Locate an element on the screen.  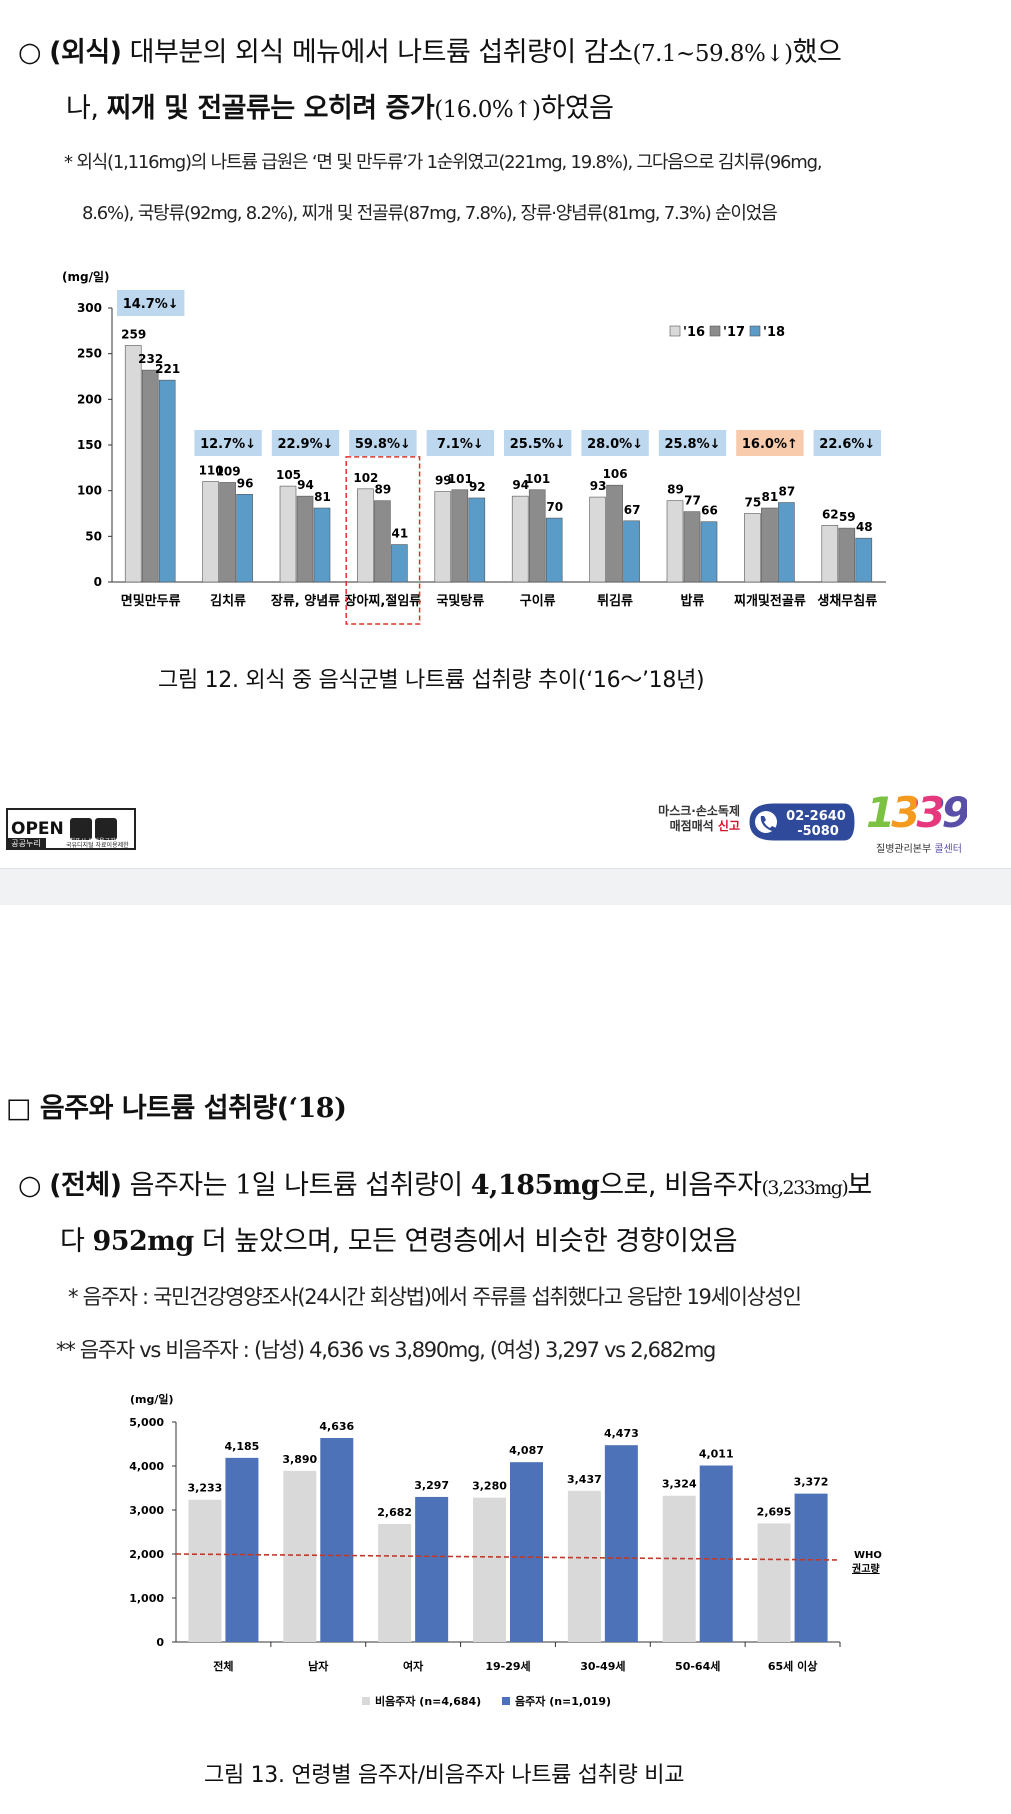
figure-13-caption: 그림 13. 연령별 음주자/비음주자 나트륨 섭취량 비교 is located at coordinates (444, 1775).